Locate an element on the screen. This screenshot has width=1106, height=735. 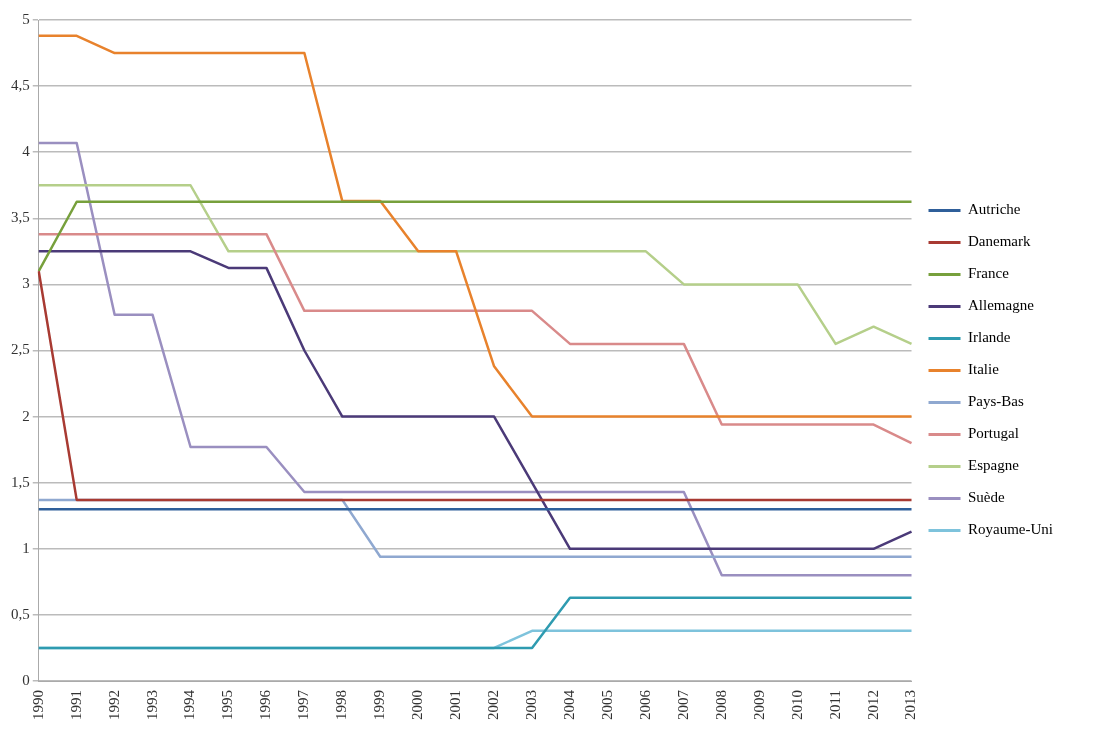
x-tick-label: 1998 is located at coordinates (341, 705).